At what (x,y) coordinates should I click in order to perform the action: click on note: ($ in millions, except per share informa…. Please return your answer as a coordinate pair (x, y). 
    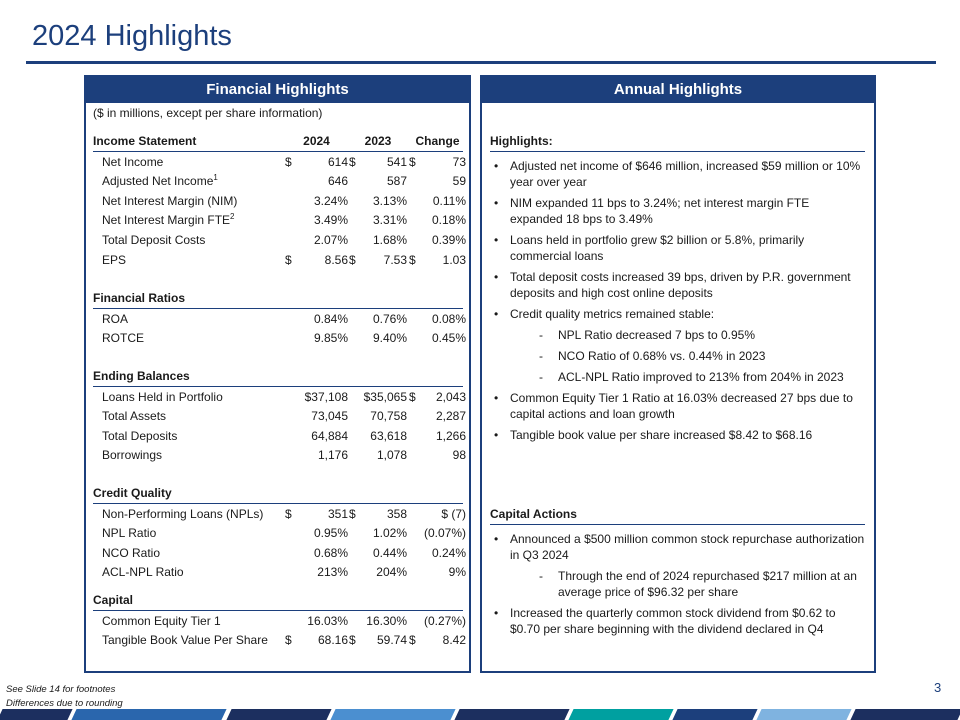
    Looking at the image, I should click on (208, 113).